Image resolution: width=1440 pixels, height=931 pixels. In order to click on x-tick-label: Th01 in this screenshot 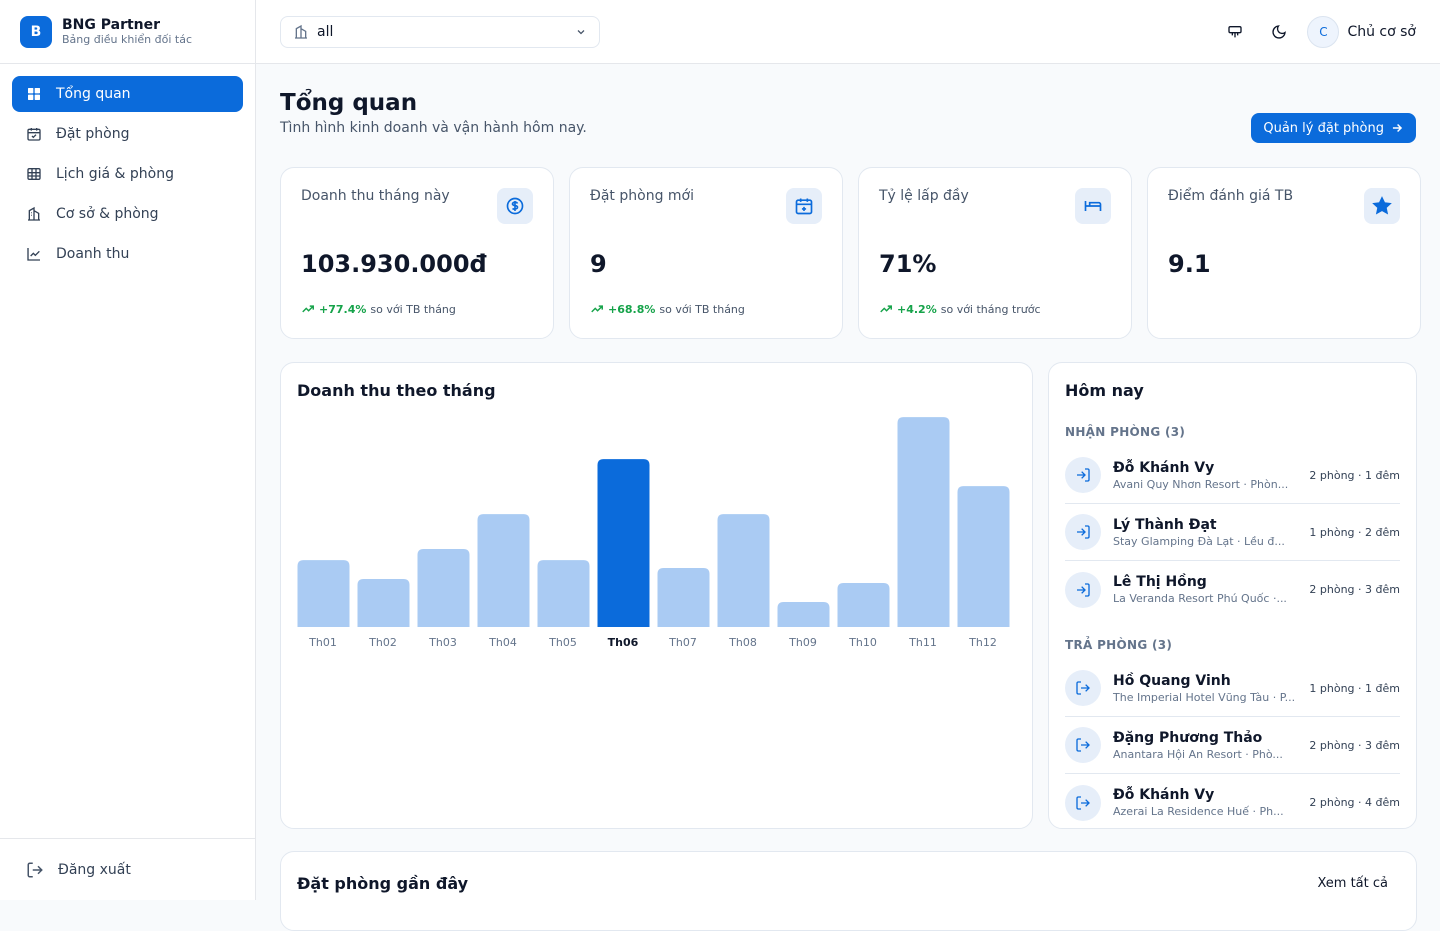, I will do `click(322, 642)`.